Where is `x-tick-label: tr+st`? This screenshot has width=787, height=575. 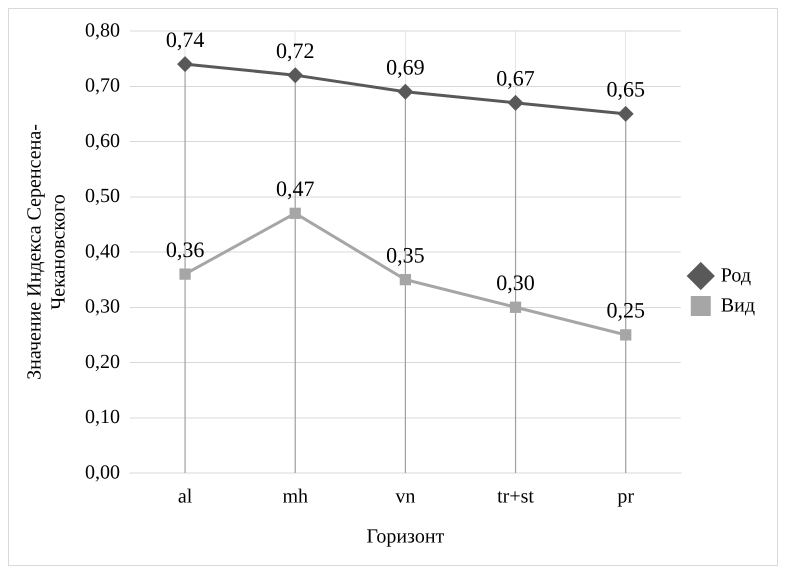 x-tick-label: tr+st is located at coordinates (515, 496).